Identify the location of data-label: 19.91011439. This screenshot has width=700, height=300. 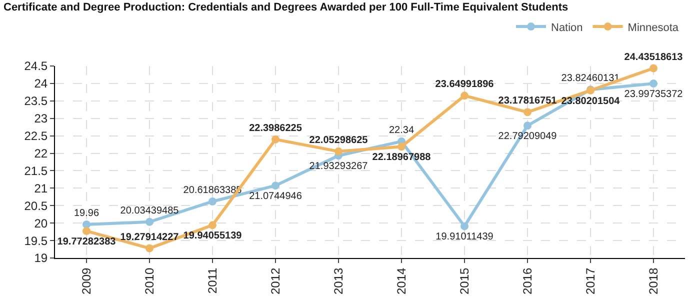
(465, 237).